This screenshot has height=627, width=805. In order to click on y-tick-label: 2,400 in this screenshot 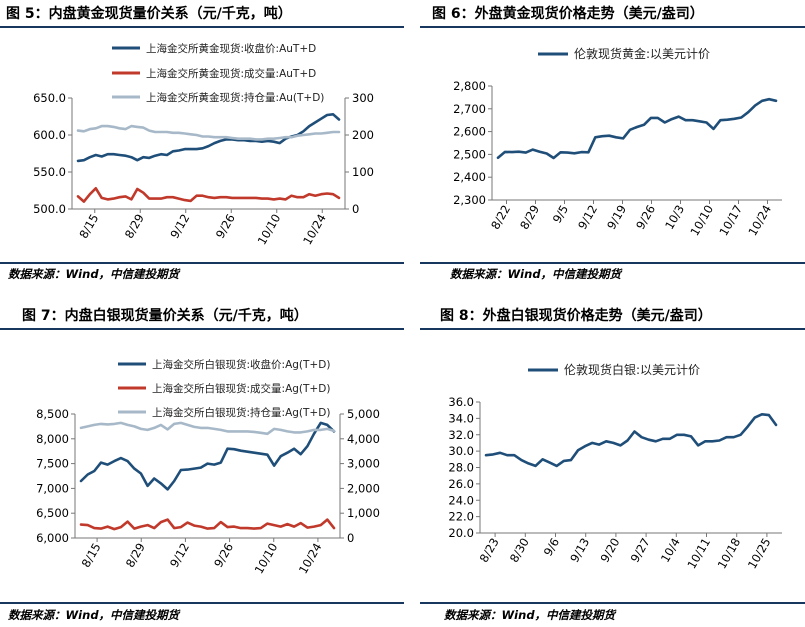, I will do `click(469, 177)`.